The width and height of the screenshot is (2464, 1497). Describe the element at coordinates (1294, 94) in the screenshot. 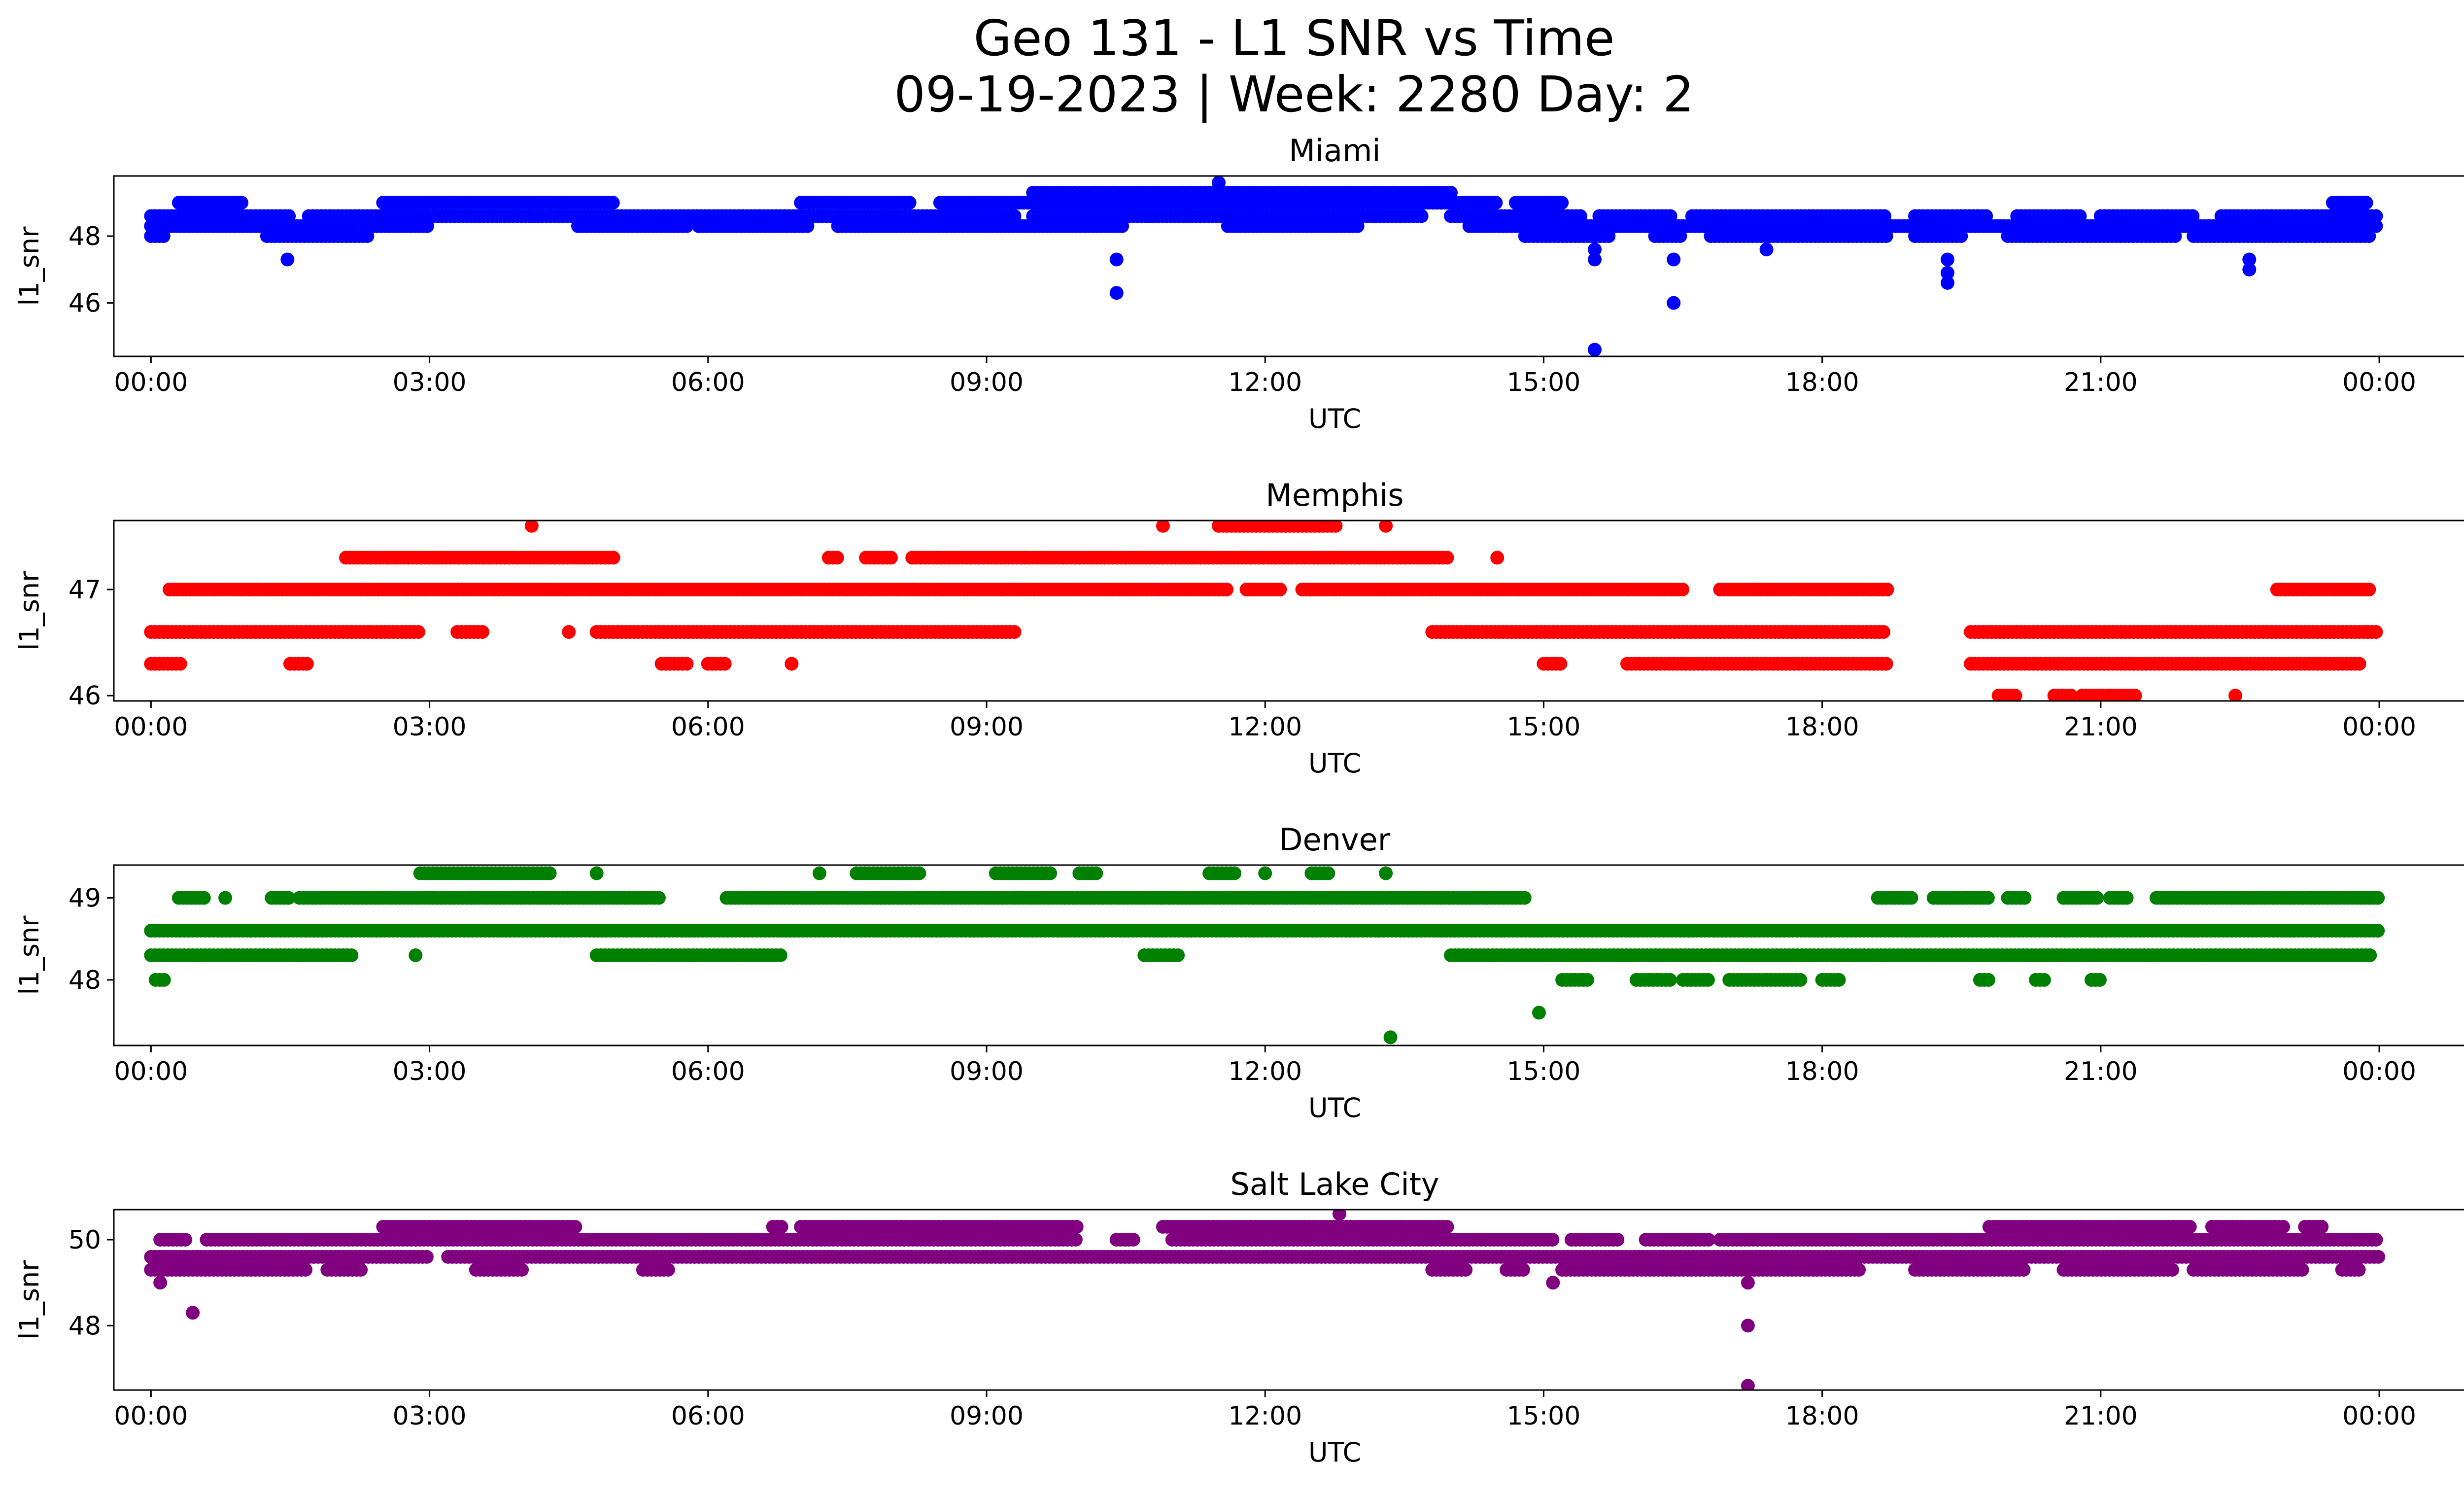

I see `figure-subtitle: 09-19-2023 | Week: 2280 Day: 2` at that location.